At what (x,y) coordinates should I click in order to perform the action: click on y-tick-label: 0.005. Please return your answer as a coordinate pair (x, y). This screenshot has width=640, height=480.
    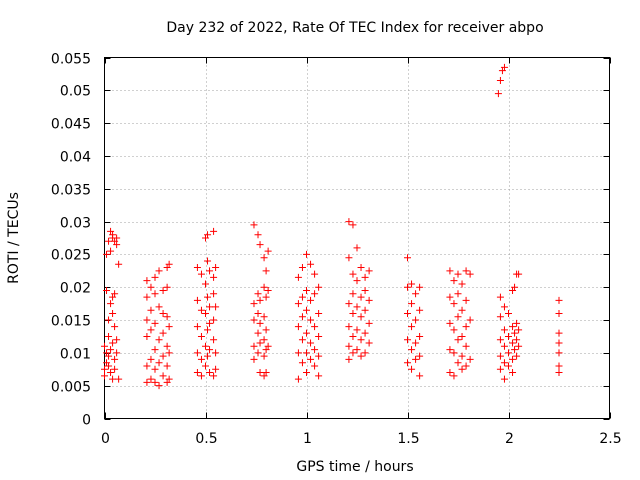
    Looking at the image, I should click on (71, 388).